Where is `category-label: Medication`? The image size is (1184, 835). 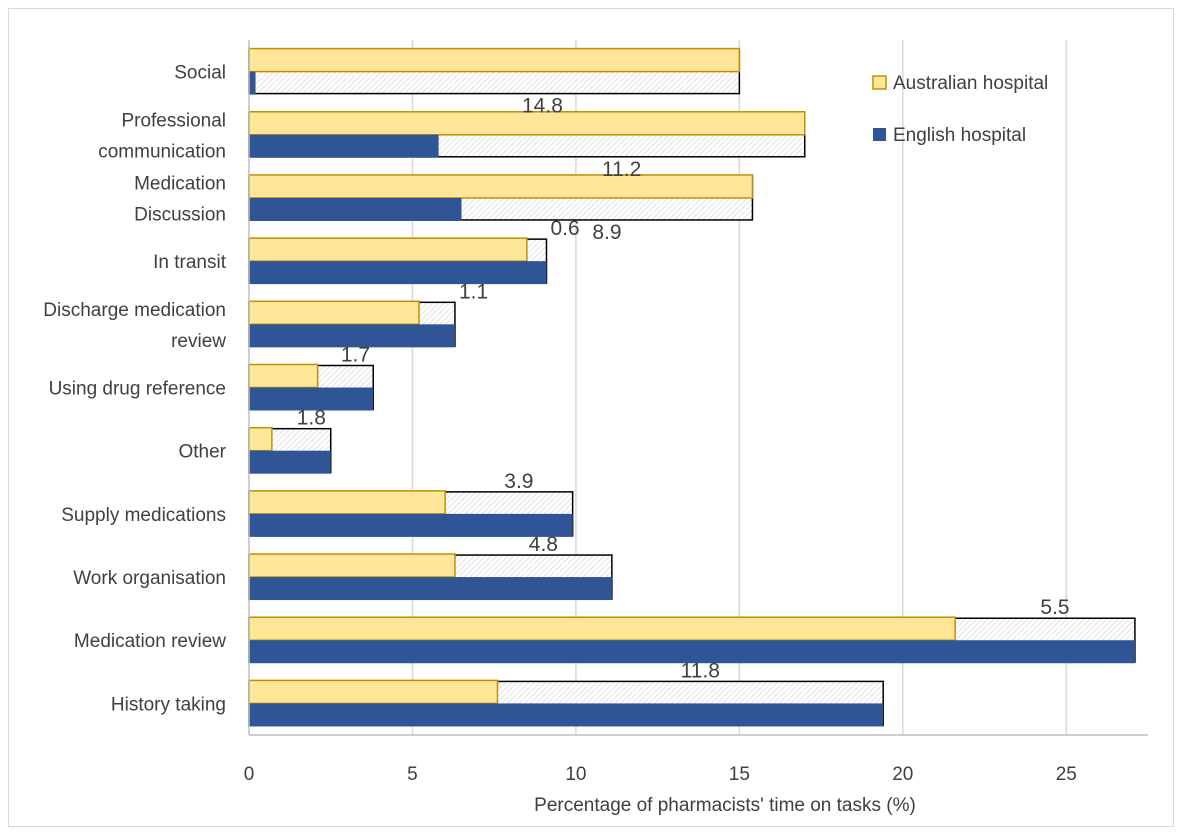
category-label: Medication is located at coordinates (180, 183).